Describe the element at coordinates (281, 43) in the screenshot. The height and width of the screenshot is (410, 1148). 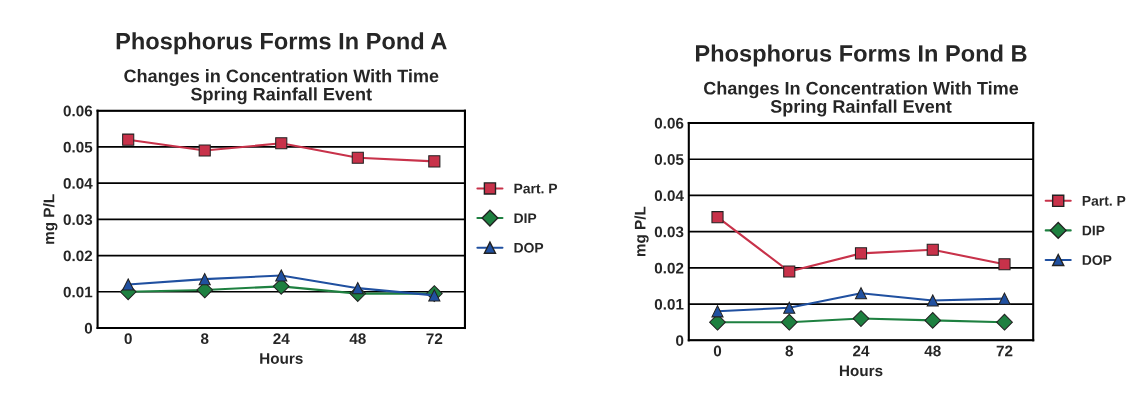
I see `chart-title: Phosphorus Forms In Pond A` at that location.